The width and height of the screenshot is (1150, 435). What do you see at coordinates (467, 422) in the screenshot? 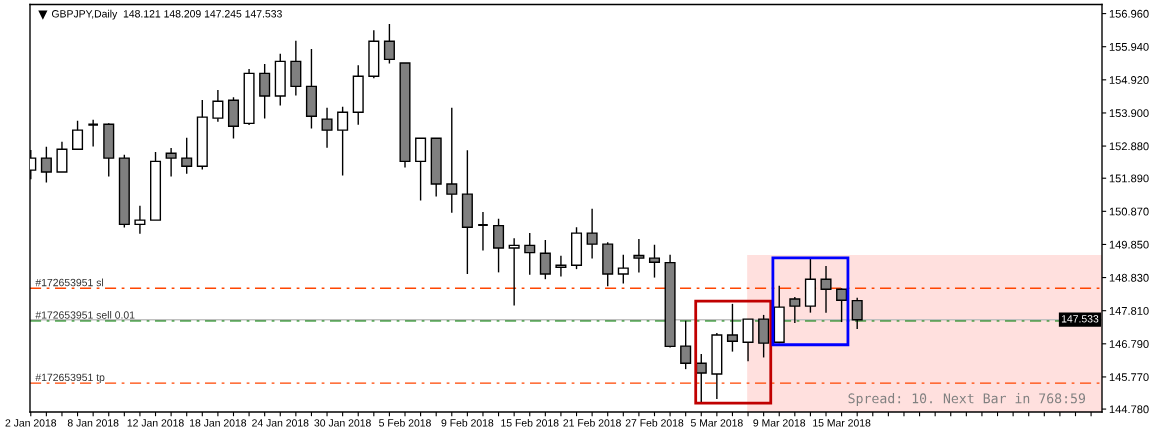
I see `x-tick-label: 9 Feb 2018` at bounding box center [467, 422].